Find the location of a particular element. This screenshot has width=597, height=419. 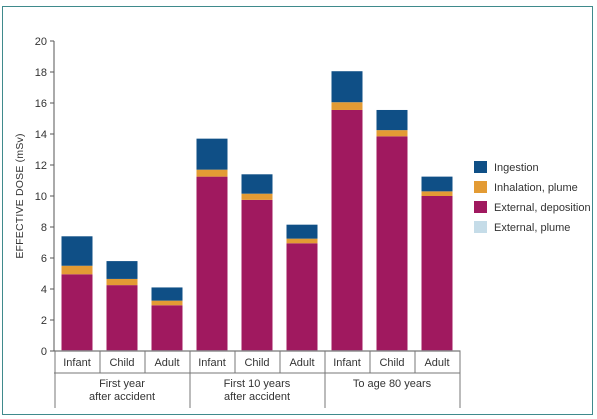

y-tick-label: 2 is located at coordinates (44, 321).